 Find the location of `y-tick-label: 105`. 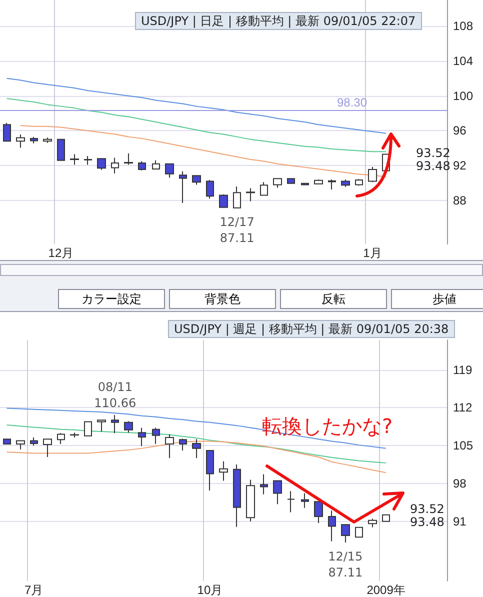

y-tick-label: 105 is located at coordinates (463, 445).